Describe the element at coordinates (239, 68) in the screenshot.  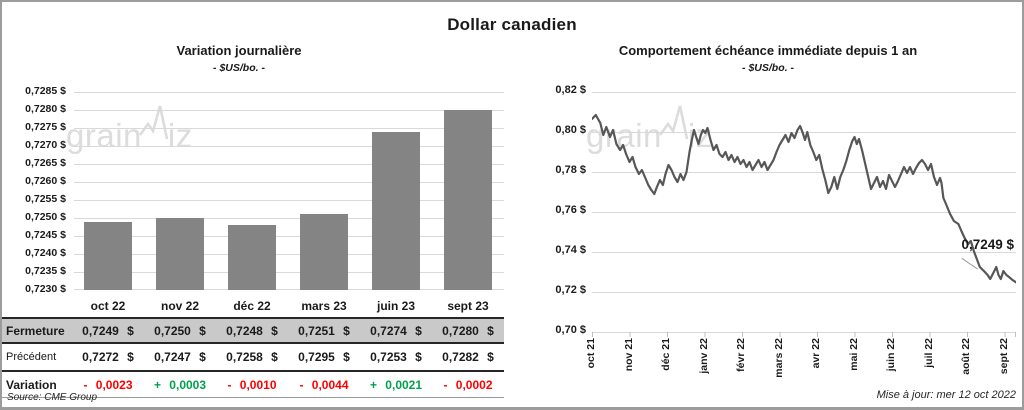
I see `left-chart-subtitle: - $US/bo. -` at that location.